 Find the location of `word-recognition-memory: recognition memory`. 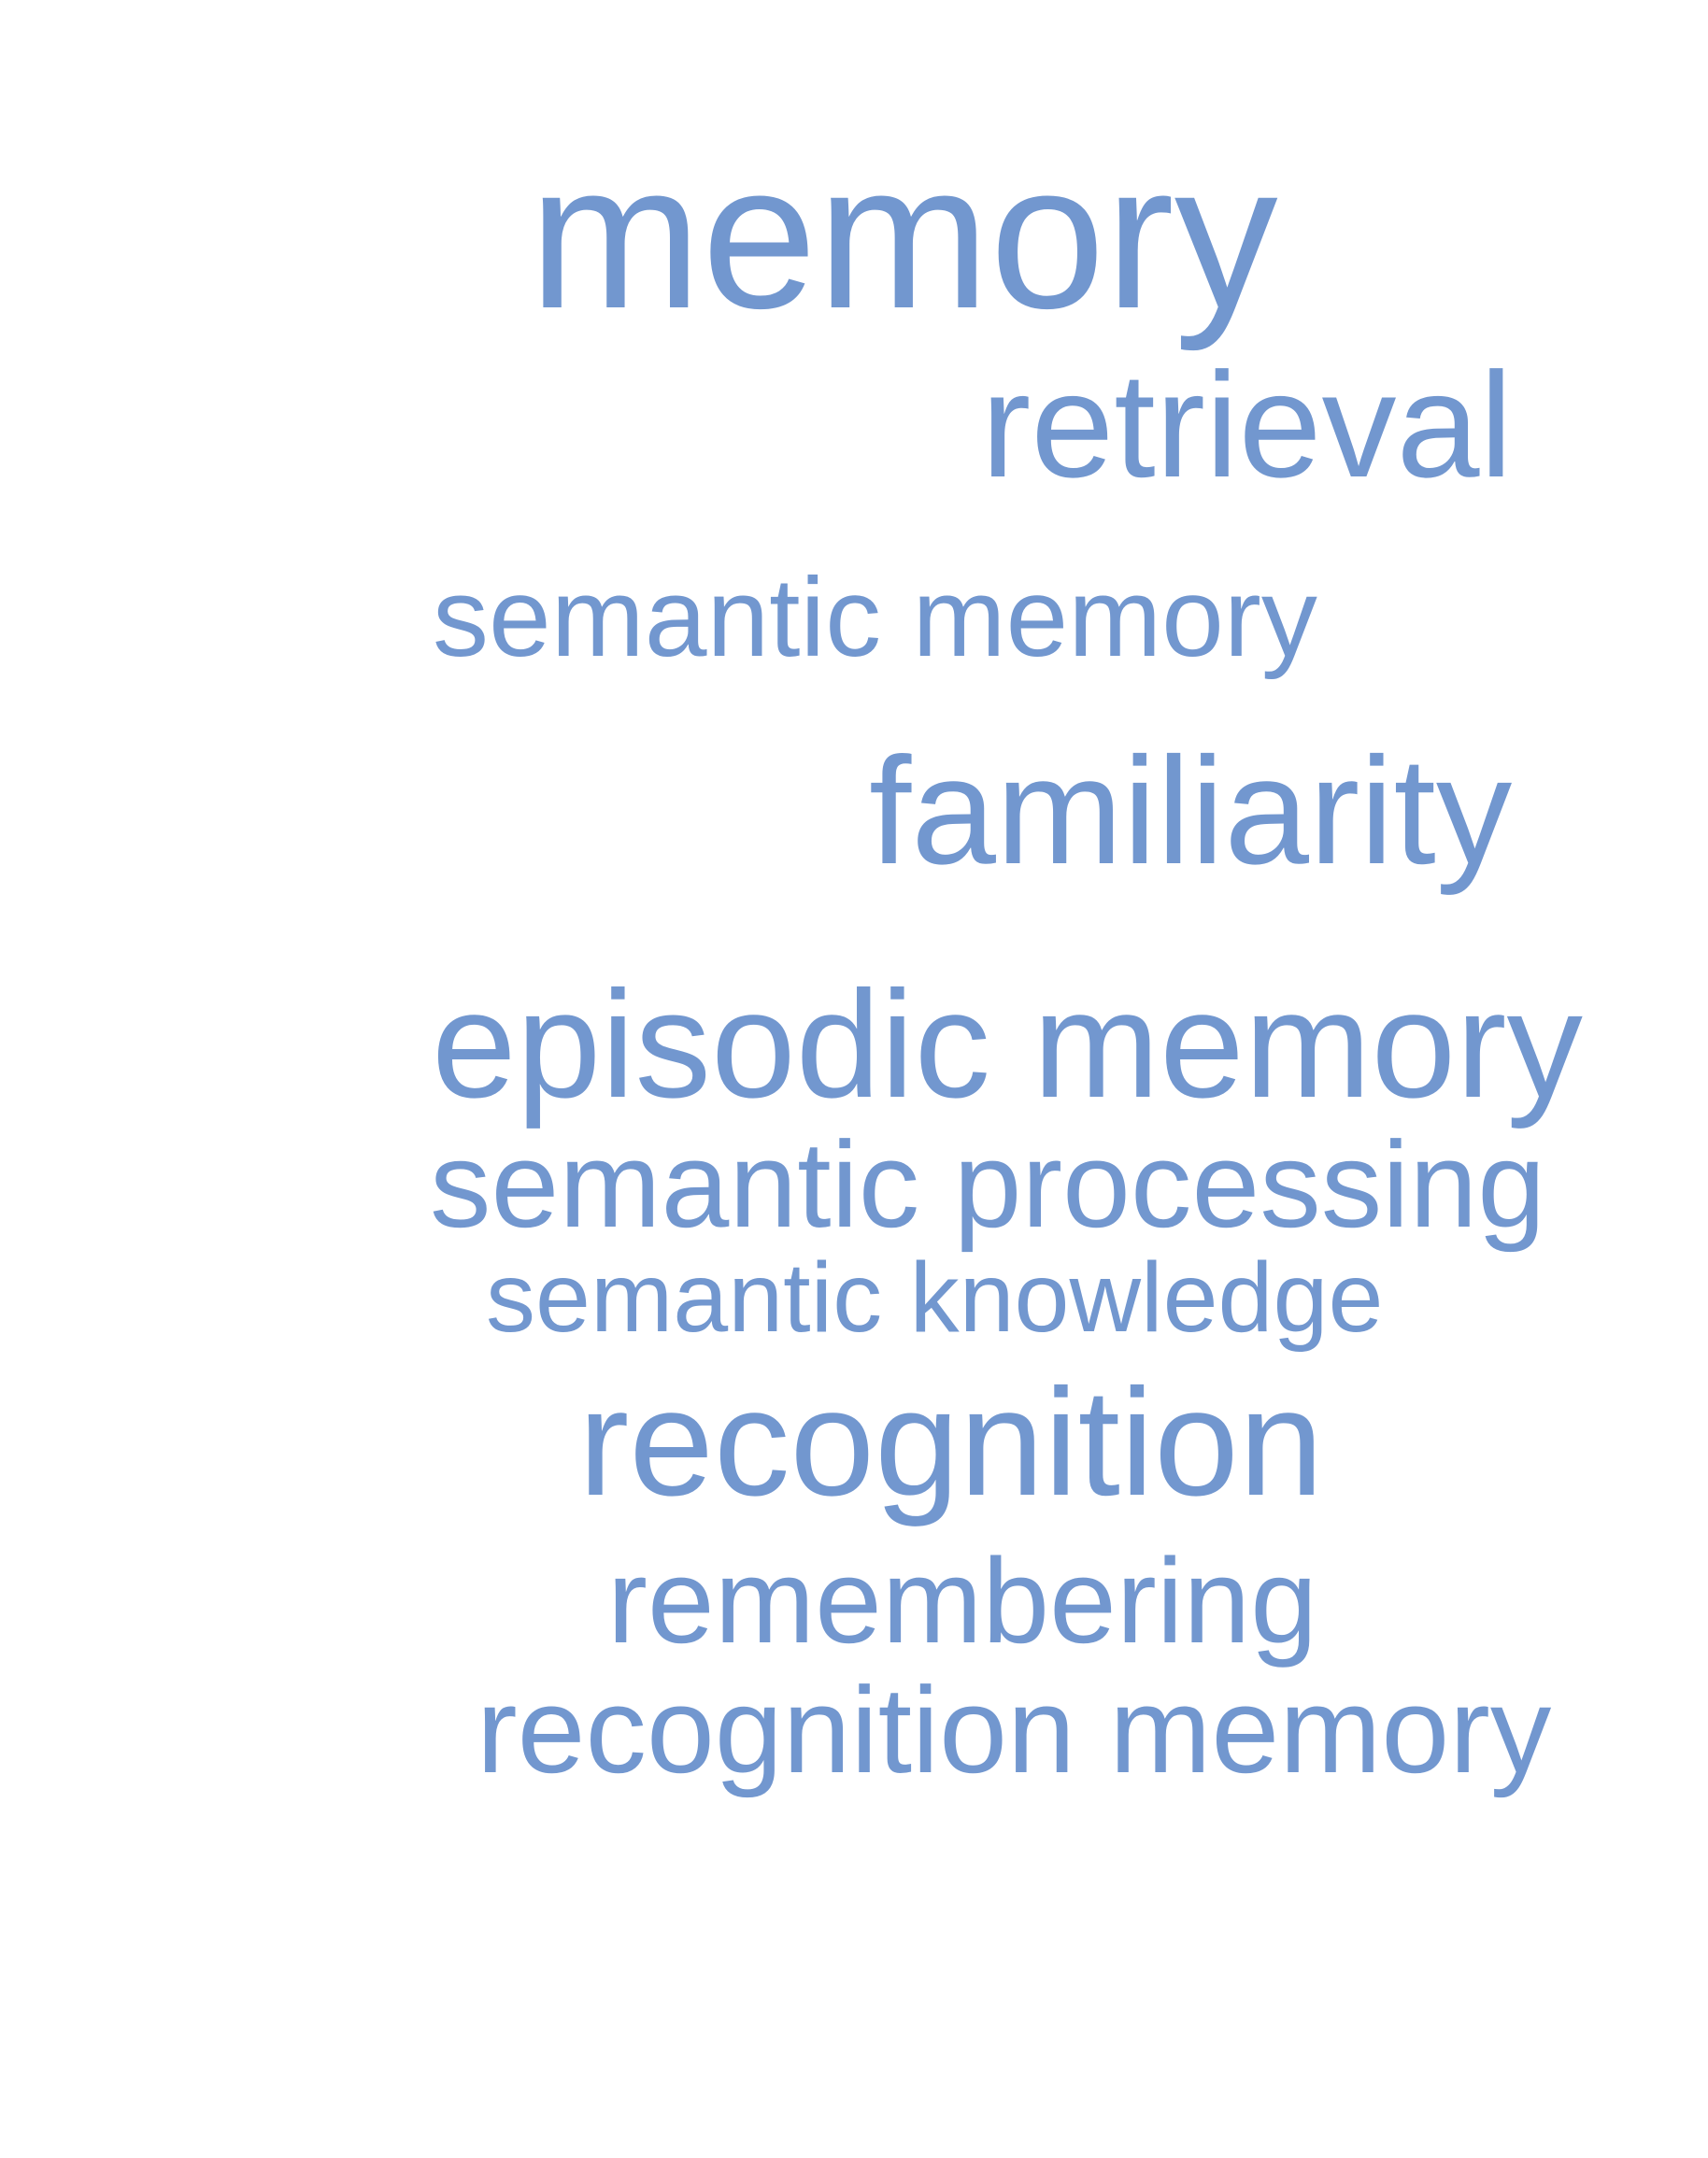

word-recognition-memory: recognition memory is located at coordinates (1015, 1729).